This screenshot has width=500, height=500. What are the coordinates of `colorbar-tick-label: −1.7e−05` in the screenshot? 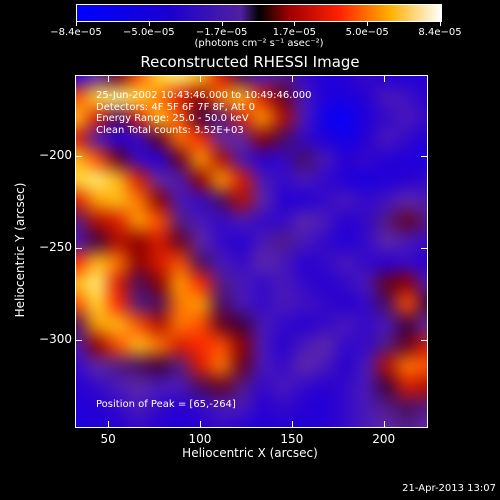 It's located at (221, 32).